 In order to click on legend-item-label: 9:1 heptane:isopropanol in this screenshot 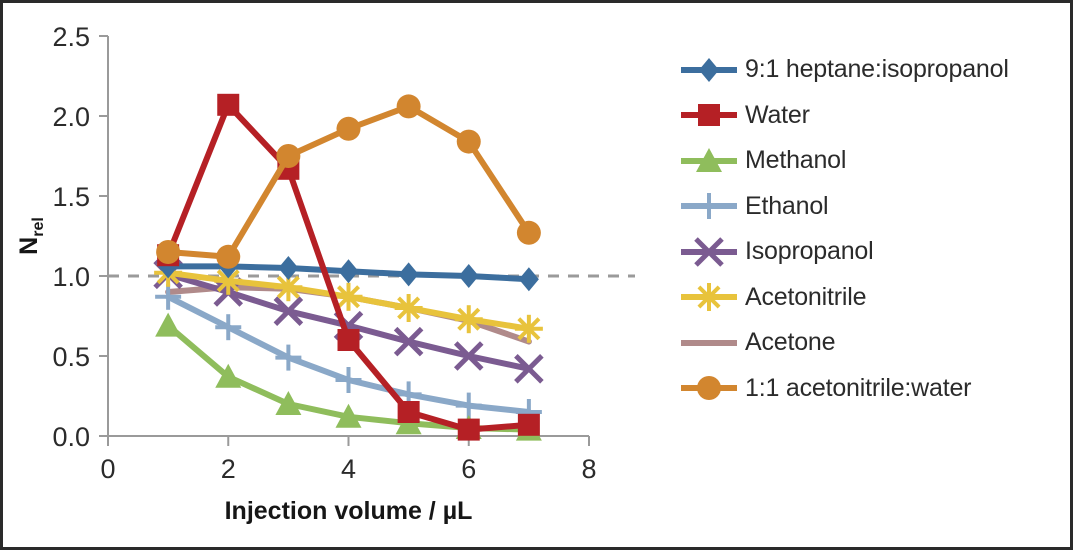, I will do `click(877, 69)`.